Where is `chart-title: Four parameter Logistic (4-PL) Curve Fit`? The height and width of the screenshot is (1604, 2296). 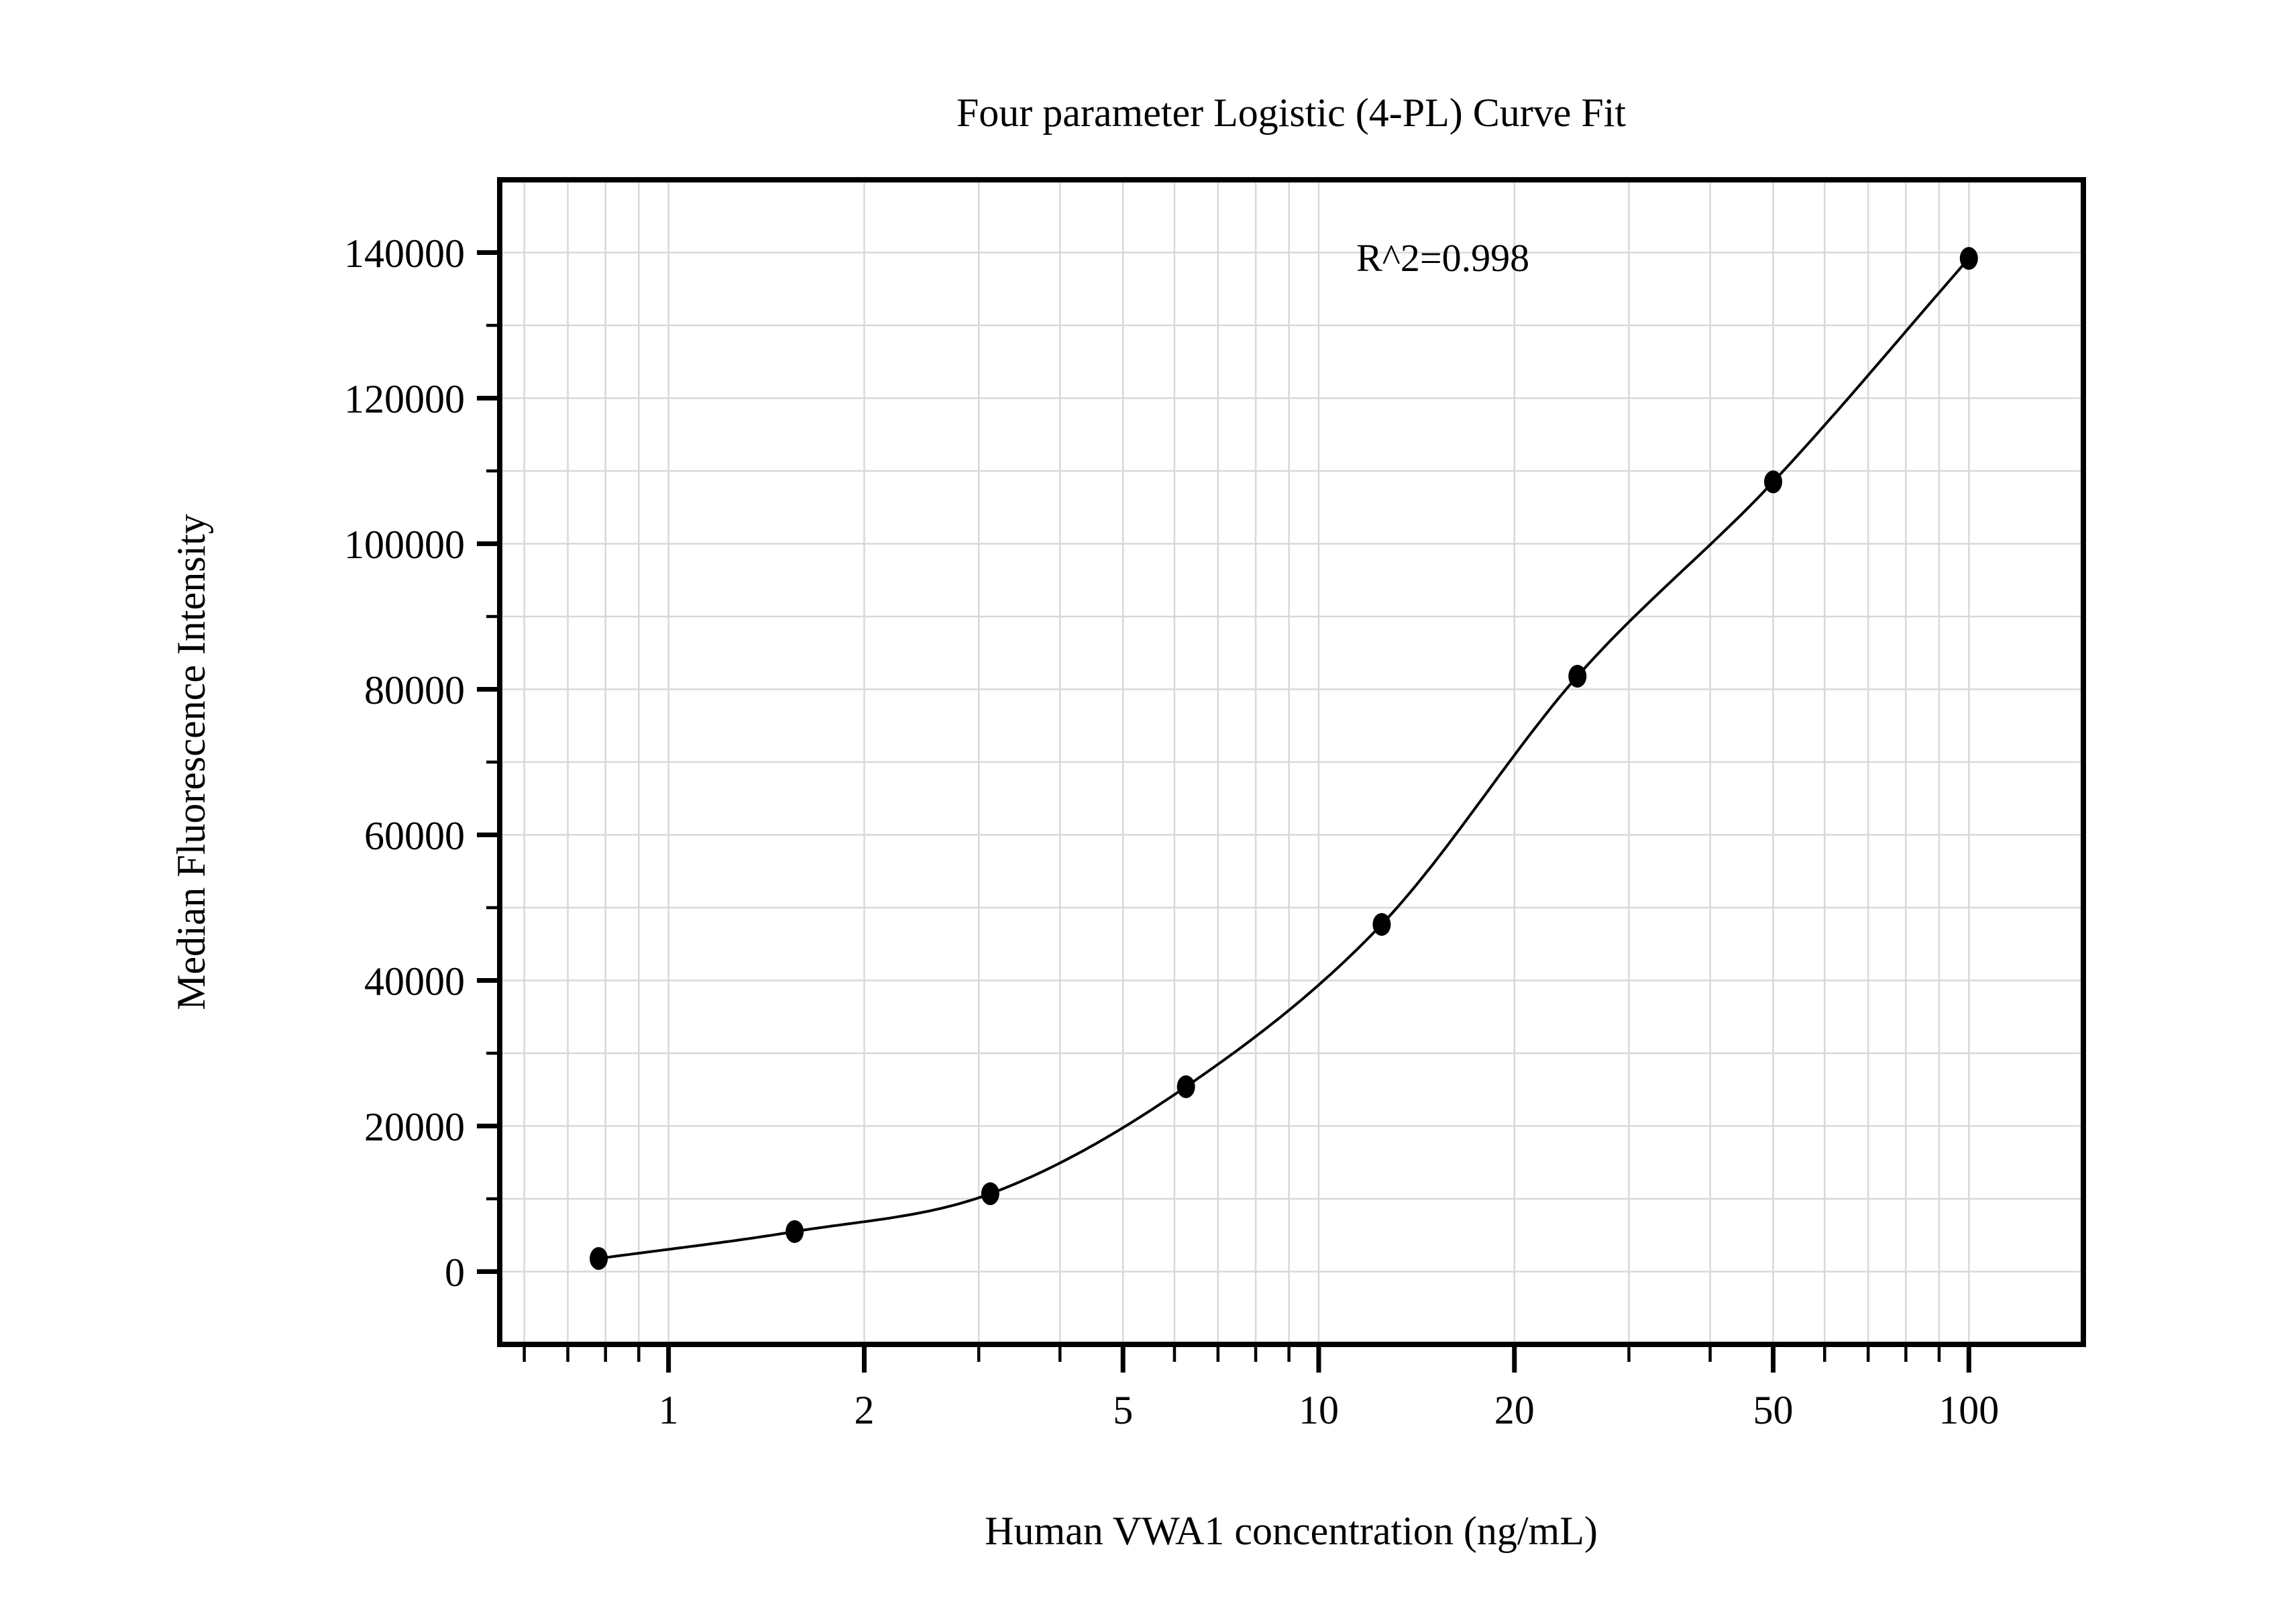
chart-title: Four parameter Logistic (4-PL) Curve Fit is located at coordinates (1291, 113).